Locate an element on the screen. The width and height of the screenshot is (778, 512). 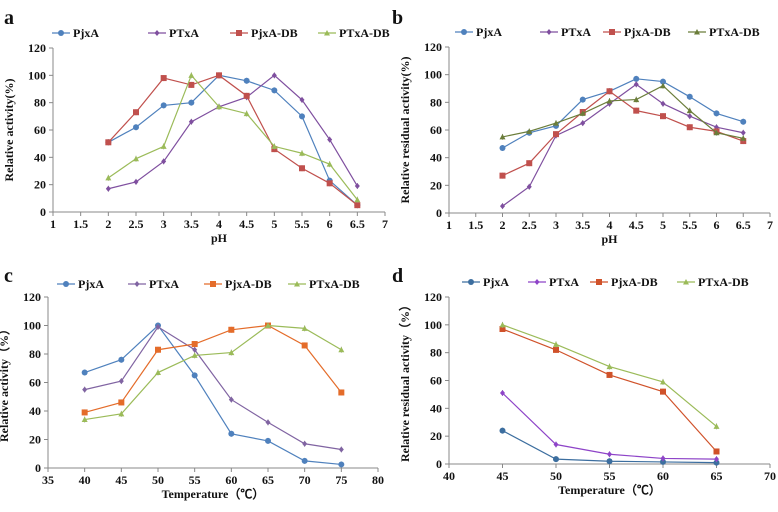
series-pjxa is located at coordinates (623, 113).